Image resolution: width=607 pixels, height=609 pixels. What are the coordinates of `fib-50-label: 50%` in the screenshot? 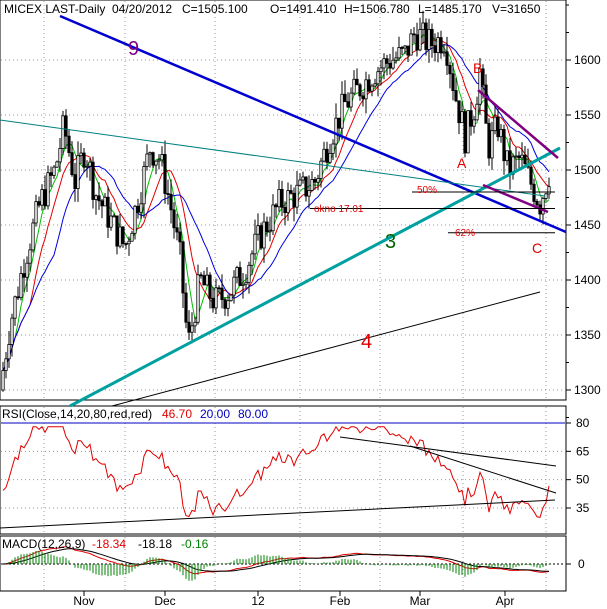 It's located at (427, 190).